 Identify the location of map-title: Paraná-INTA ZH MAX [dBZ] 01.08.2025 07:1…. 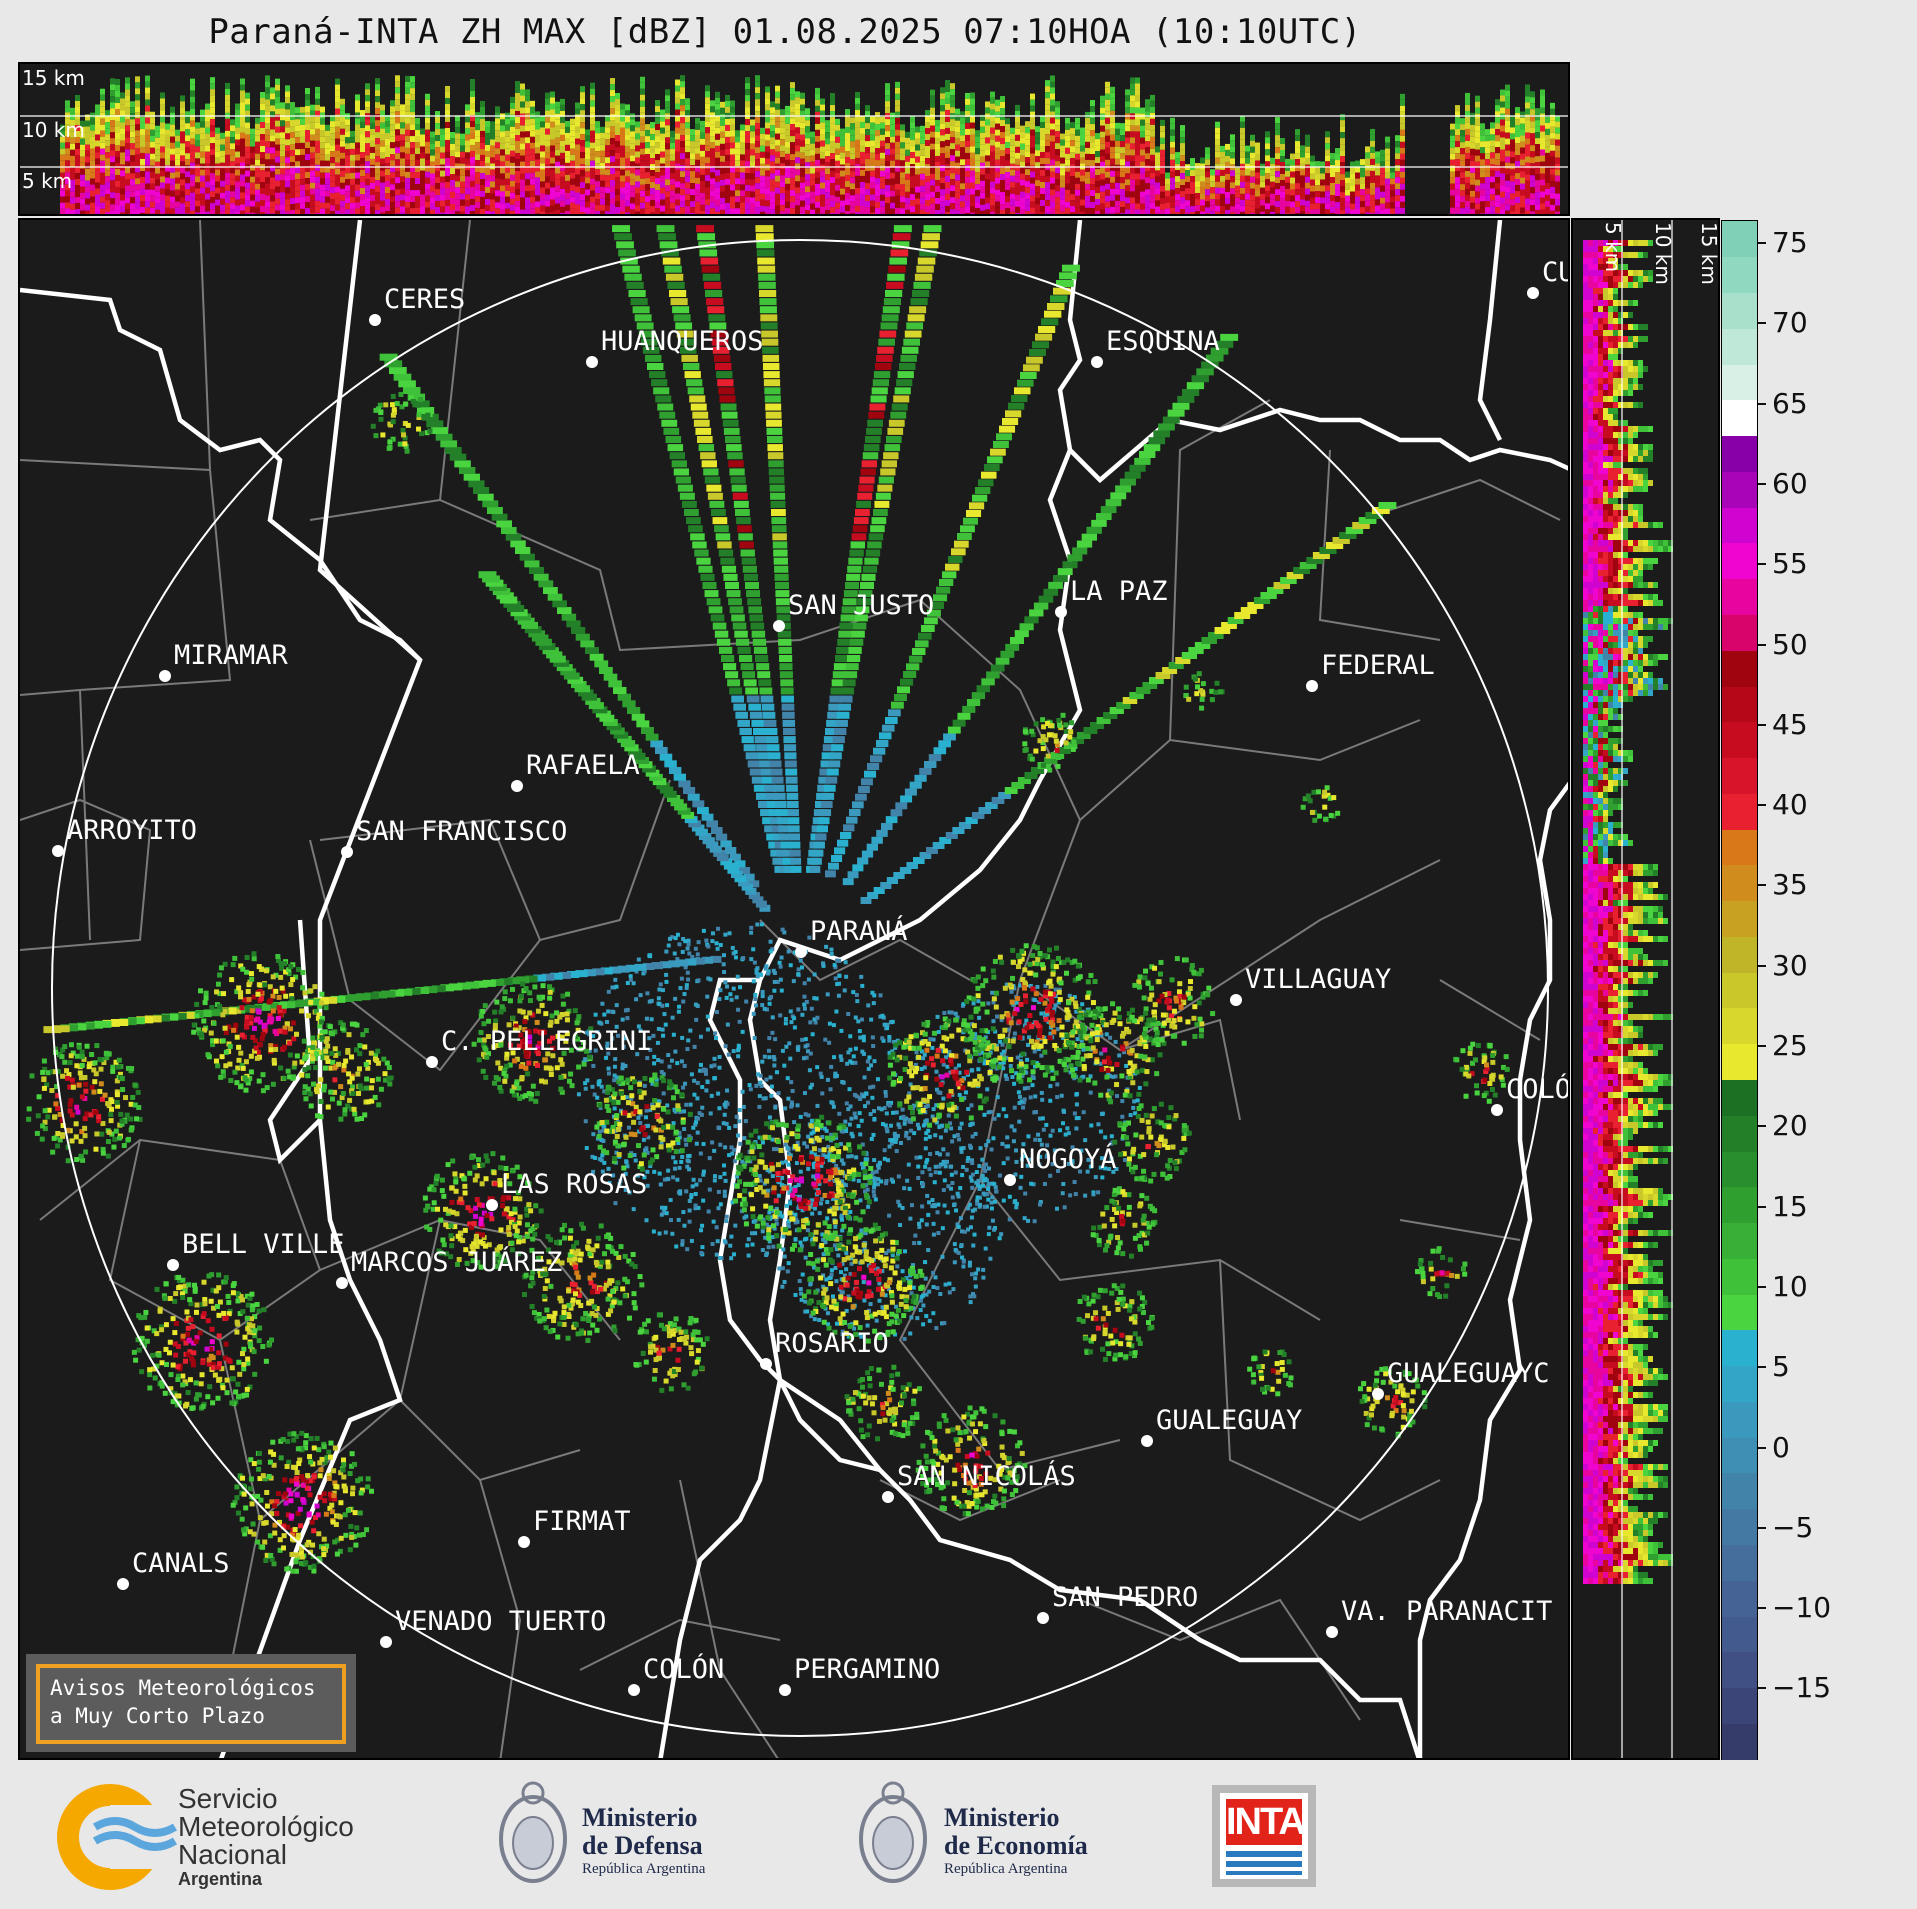
(785, 32).